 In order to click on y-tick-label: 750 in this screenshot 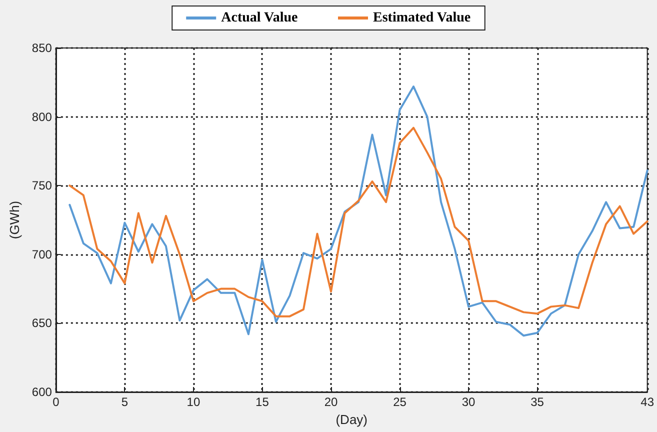, I will do `click(42, 185)`.